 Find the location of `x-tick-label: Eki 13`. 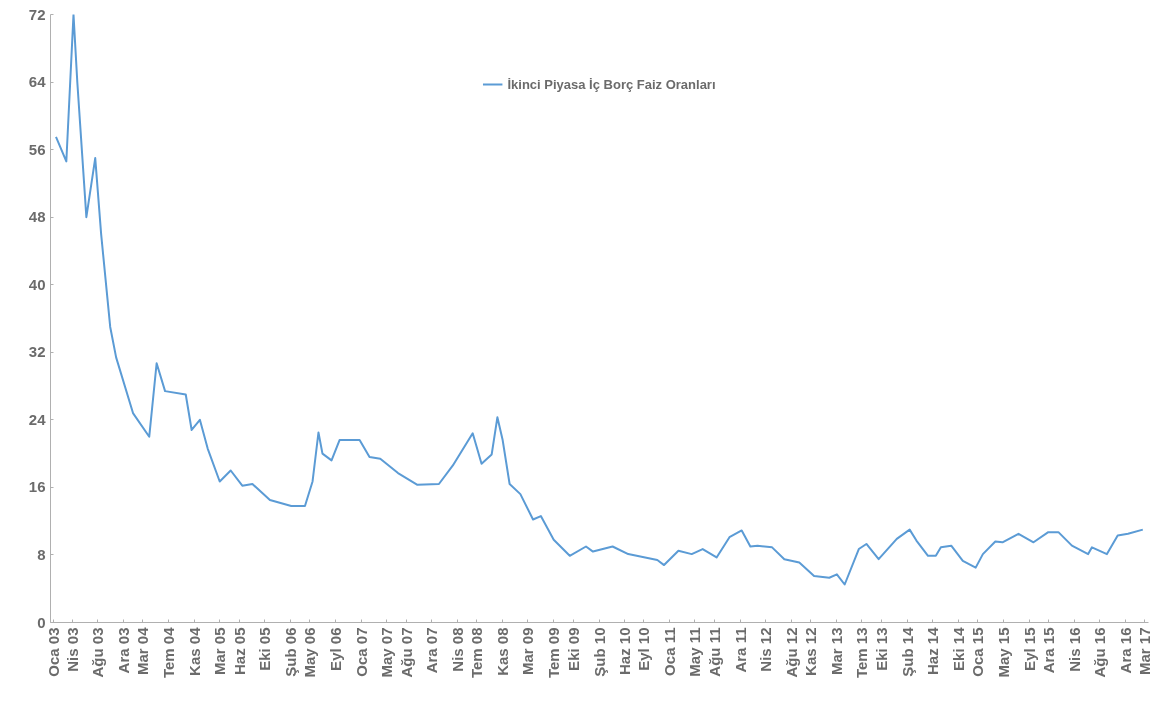

x-tick-label: Eki 13 is located at coordinates (881, 649).